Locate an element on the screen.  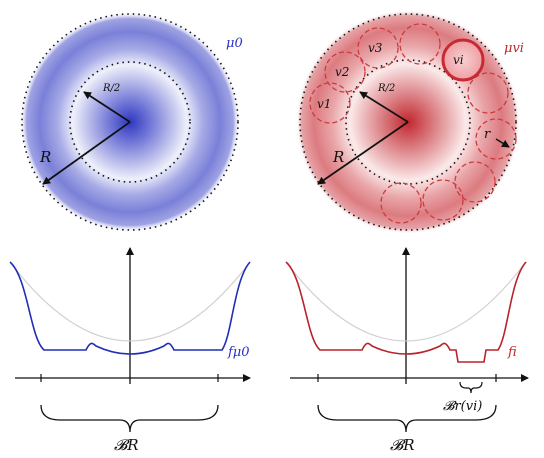
ball-v2 is located at coordinates (345, 72).